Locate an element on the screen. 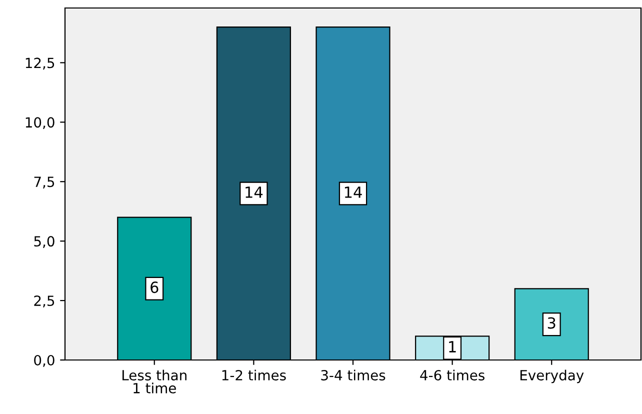 The width and height of the screenshot is (642, 414). data-label: 1 is located at coordinates (452, 346).